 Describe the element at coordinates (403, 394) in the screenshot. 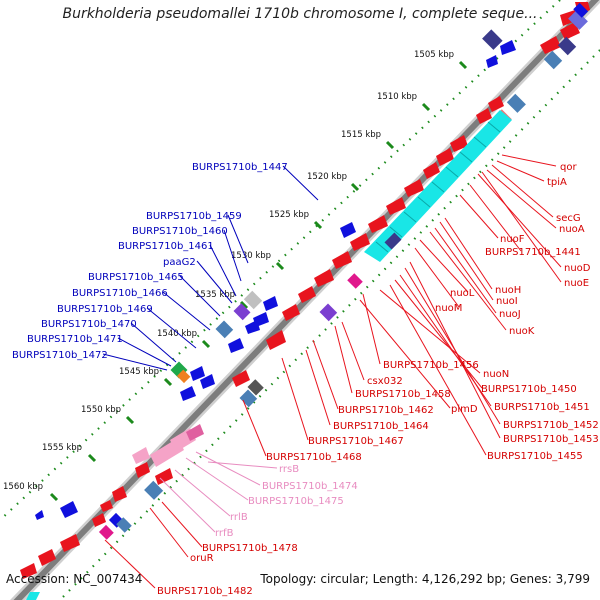

I see `gene-label: BURPS1710b_1458` at that location.